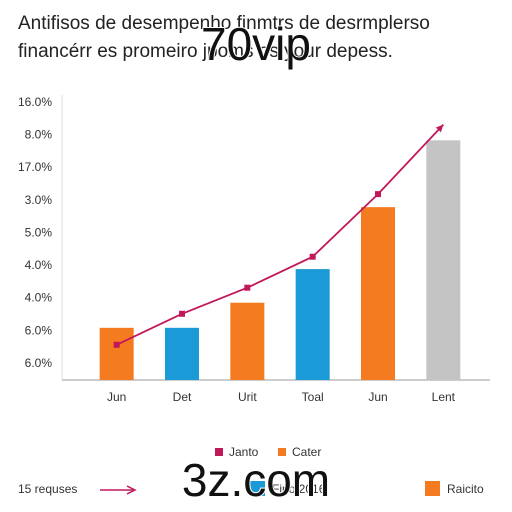 The height and width of the screenshot is (512, 512). What do you see at coordinates (256, 44) in the screenshot?
I see `watermark: 70vip` at bounding box center [256, 44].